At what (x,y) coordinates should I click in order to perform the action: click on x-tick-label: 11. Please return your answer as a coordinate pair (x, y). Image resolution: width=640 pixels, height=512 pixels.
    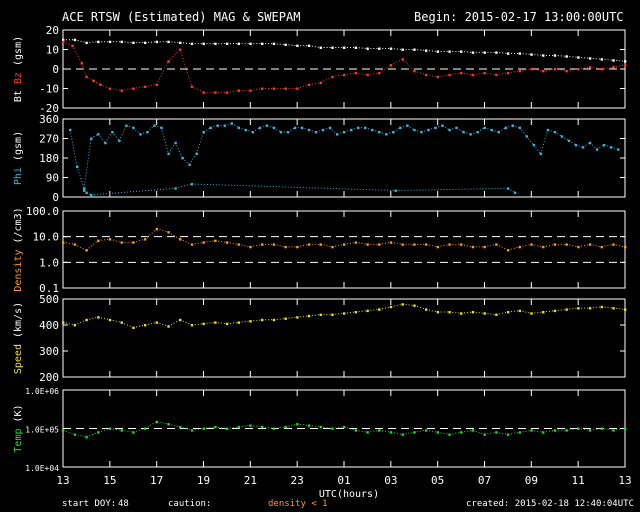
    Looking at the image, I should click on (578, 480).